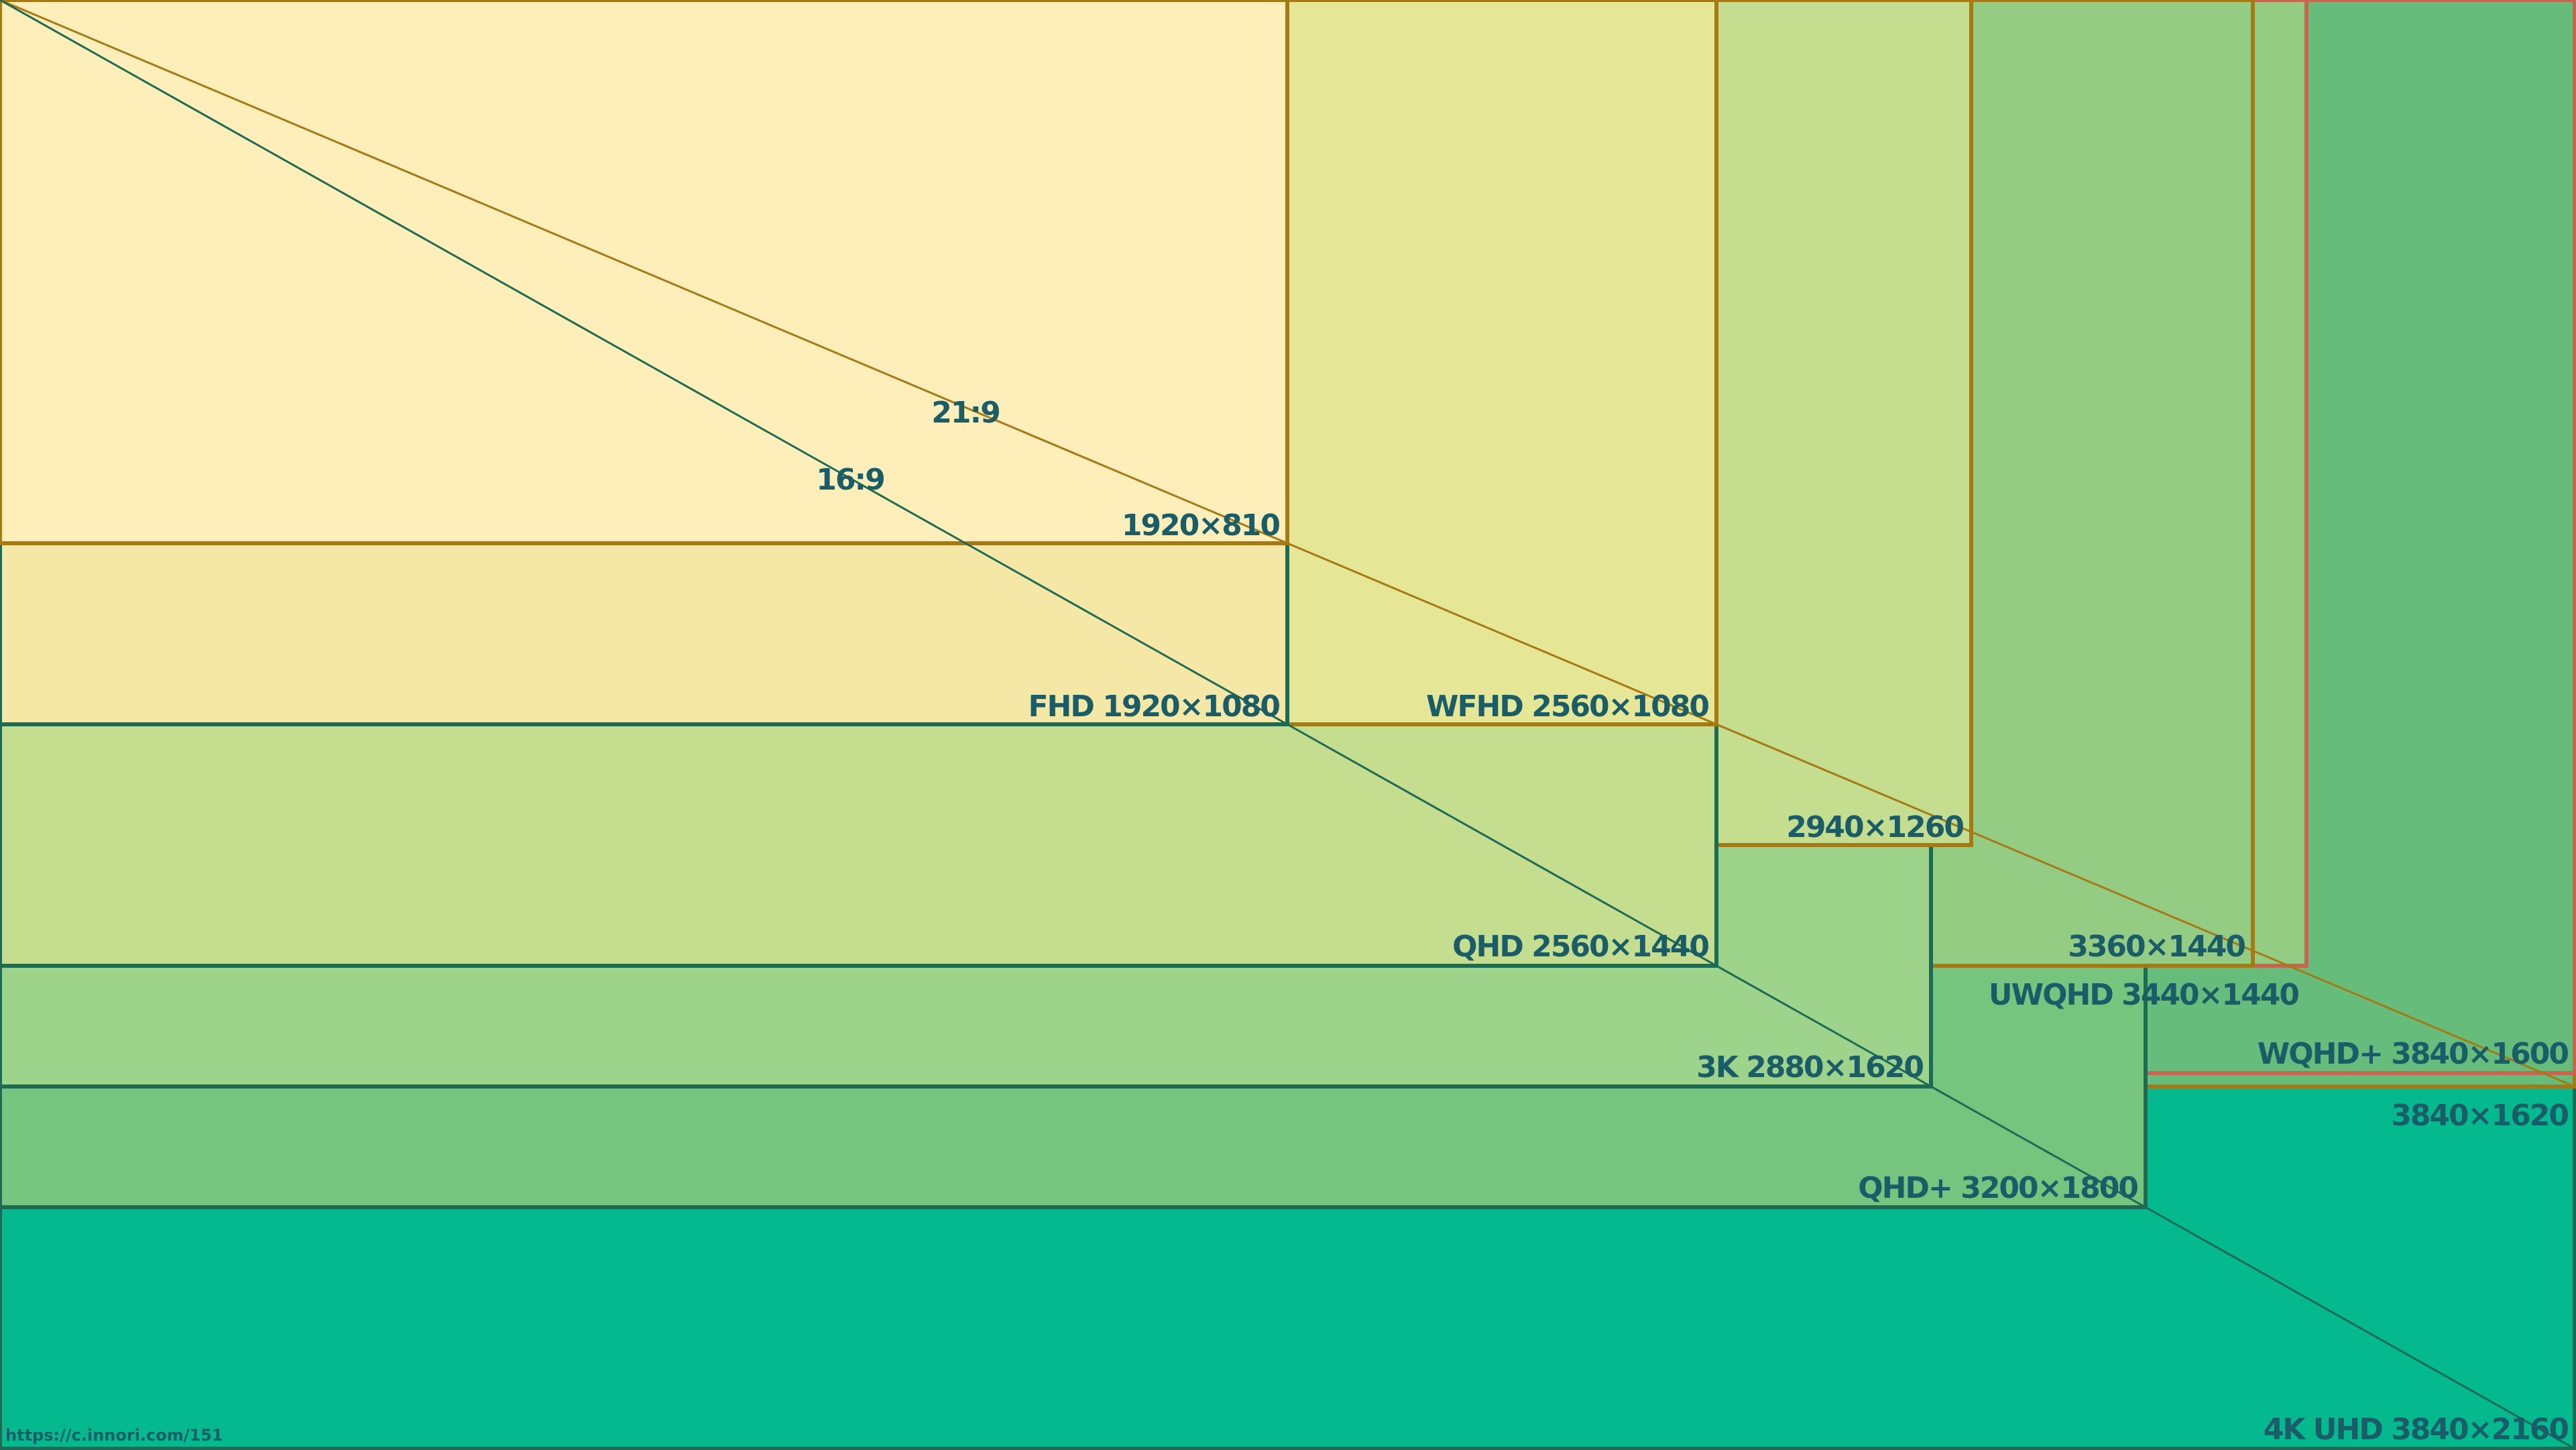 The height and width of the screenshot is (1450, 2576). I want to click on resolution-label: FHD 1920×1080, so click(1153, 706).